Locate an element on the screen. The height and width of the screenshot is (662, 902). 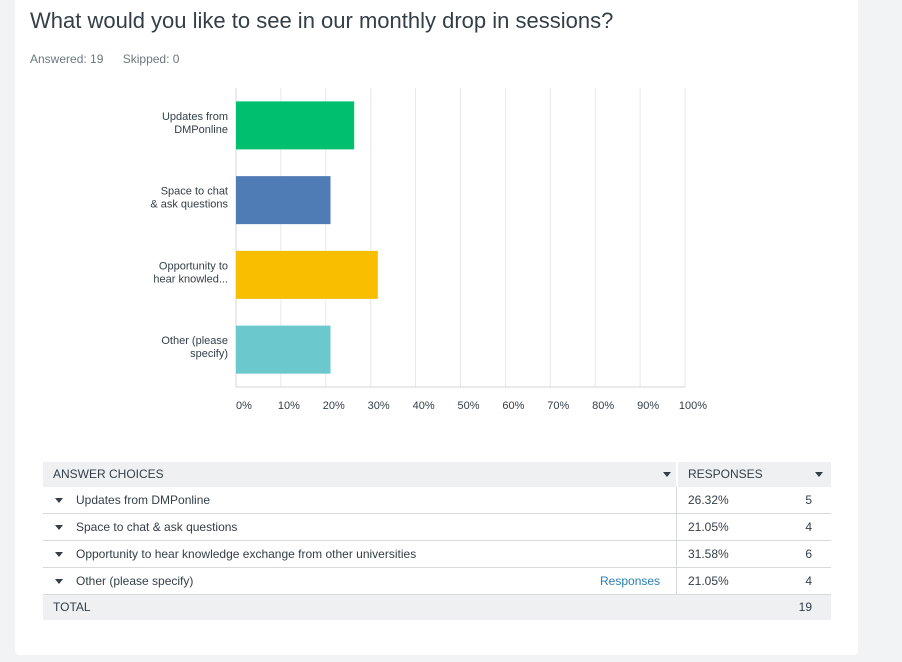
answer-choice-label: Space to chat & ask questions is located at coordinates (157, 527).